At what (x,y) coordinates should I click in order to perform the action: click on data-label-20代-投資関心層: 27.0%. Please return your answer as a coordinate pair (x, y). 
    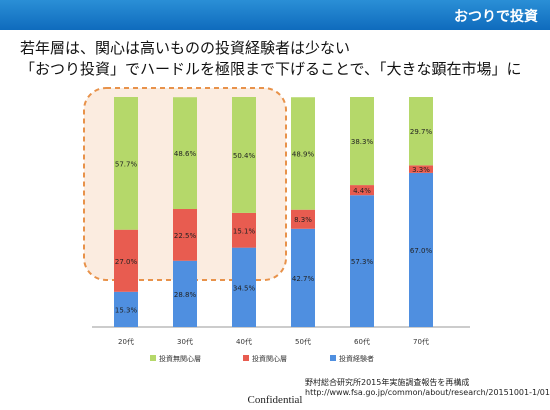
    Looking at the image, I should click on (126, 262).